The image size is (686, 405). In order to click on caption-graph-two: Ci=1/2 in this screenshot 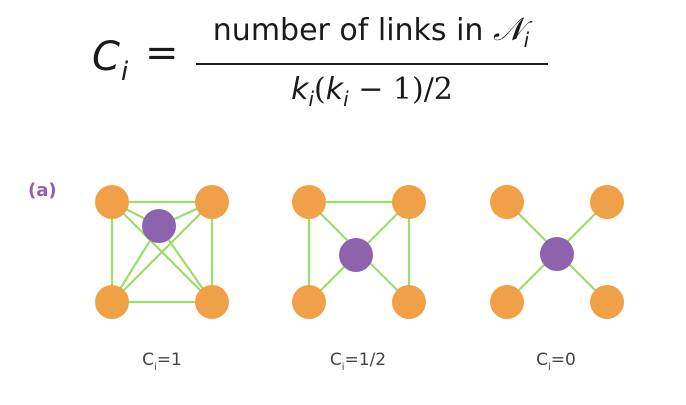, I will do `click(358, 361)`.